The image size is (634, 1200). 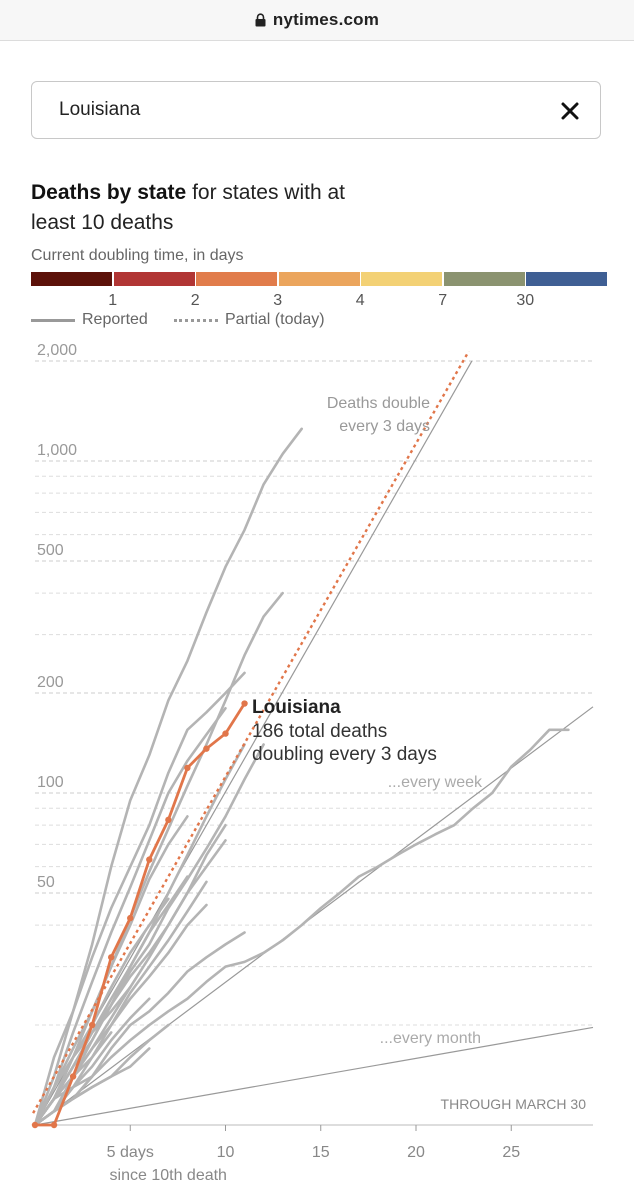 I want to click on ref-label-3-days-line2: every 3 days, so click(x=384, y=426).